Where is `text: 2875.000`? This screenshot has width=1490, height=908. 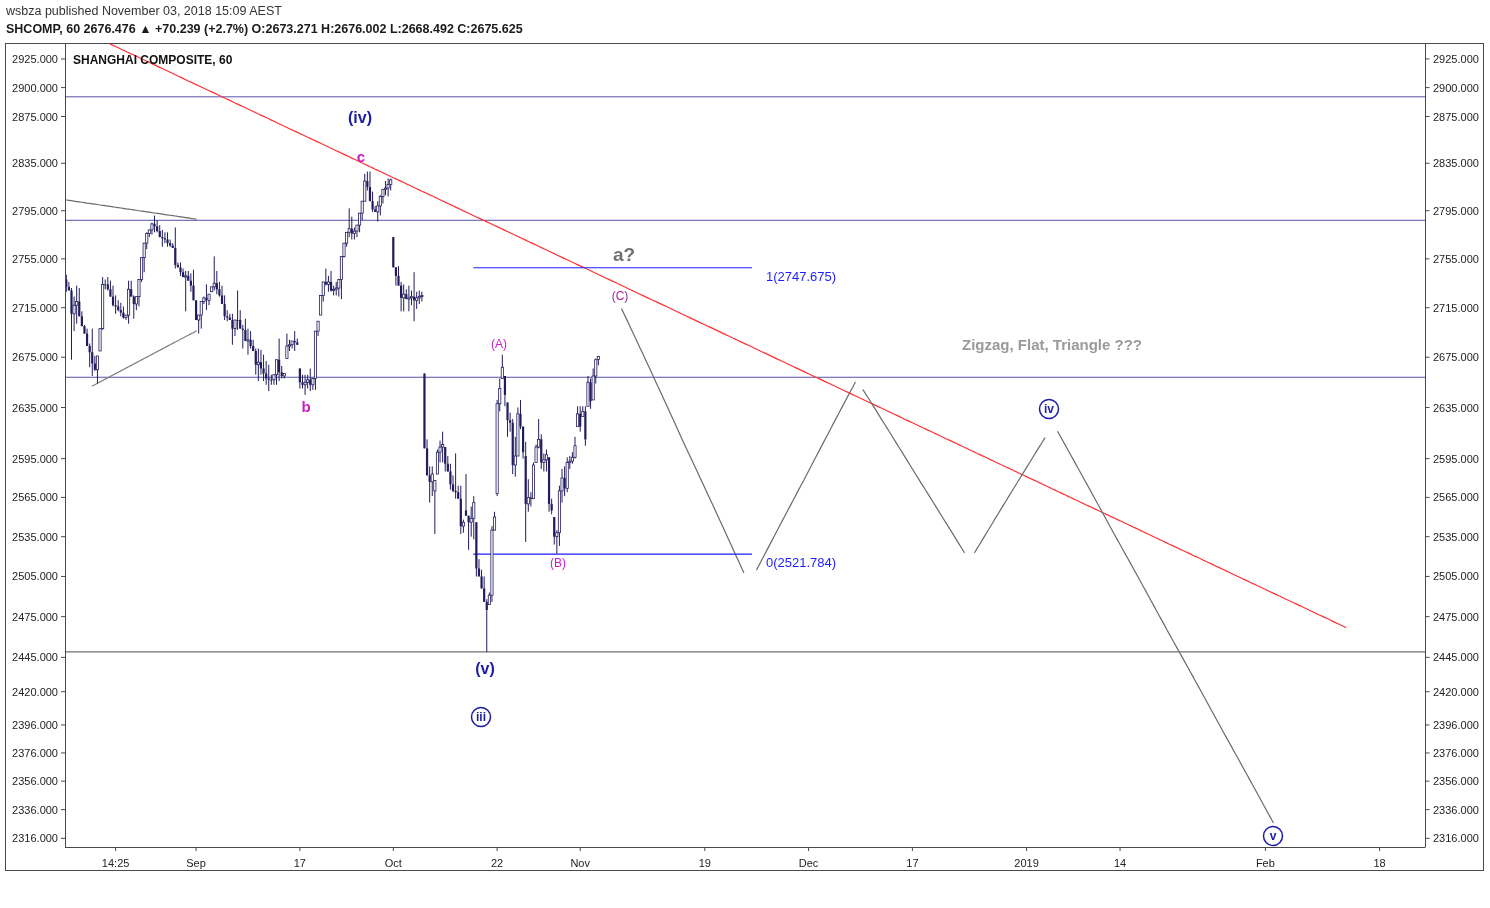 text: 2875.000 is located at coordinates (1456, 116).